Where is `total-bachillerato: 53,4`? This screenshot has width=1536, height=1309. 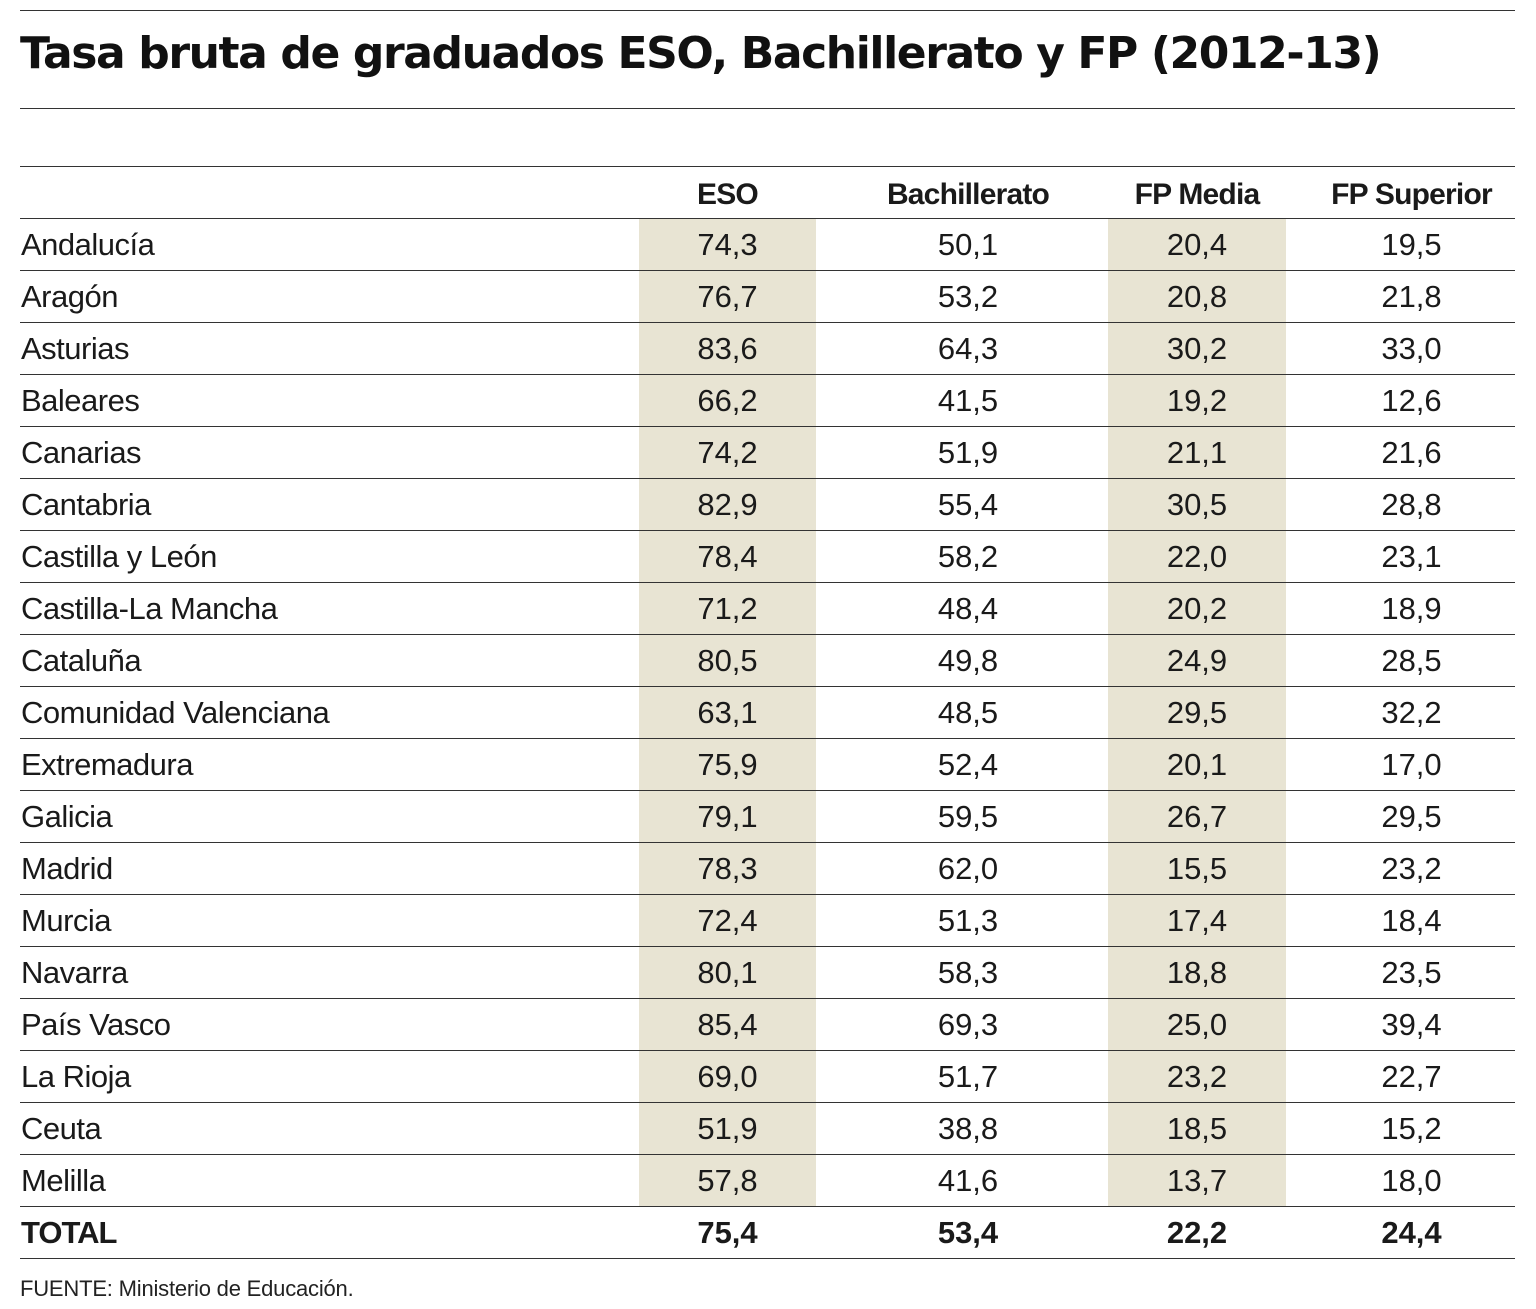
total-bachillerato: 53,4 is located at coordinates (968, 1232).